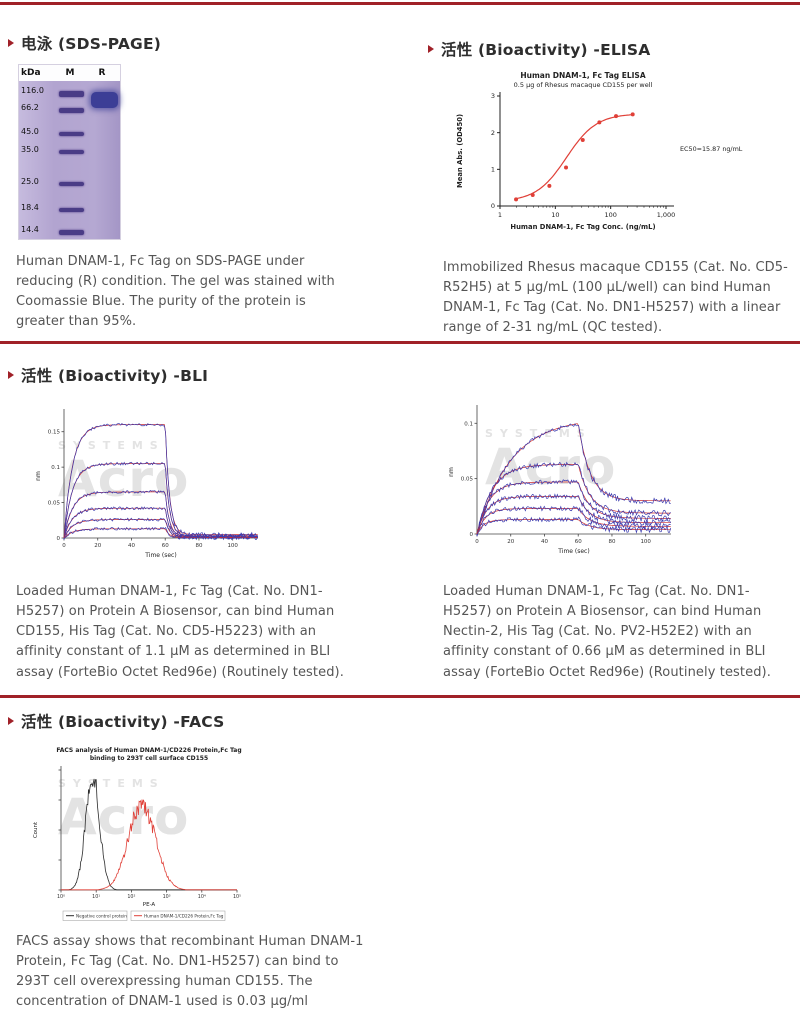 The image size is (800, 1009). What do you see at coordinates (574, 157) in the screenshot?
I see `elisa-fit-curve` at bounding box center [574, 157].